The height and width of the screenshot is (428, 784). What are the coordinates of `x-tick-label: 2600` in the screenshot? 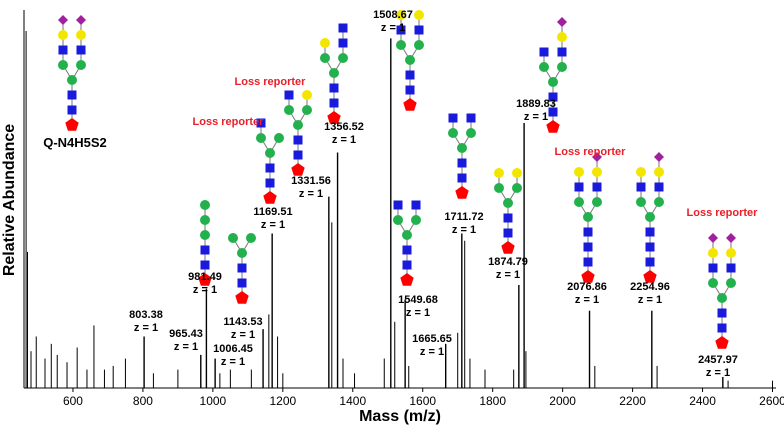 It's located at (771, 401).